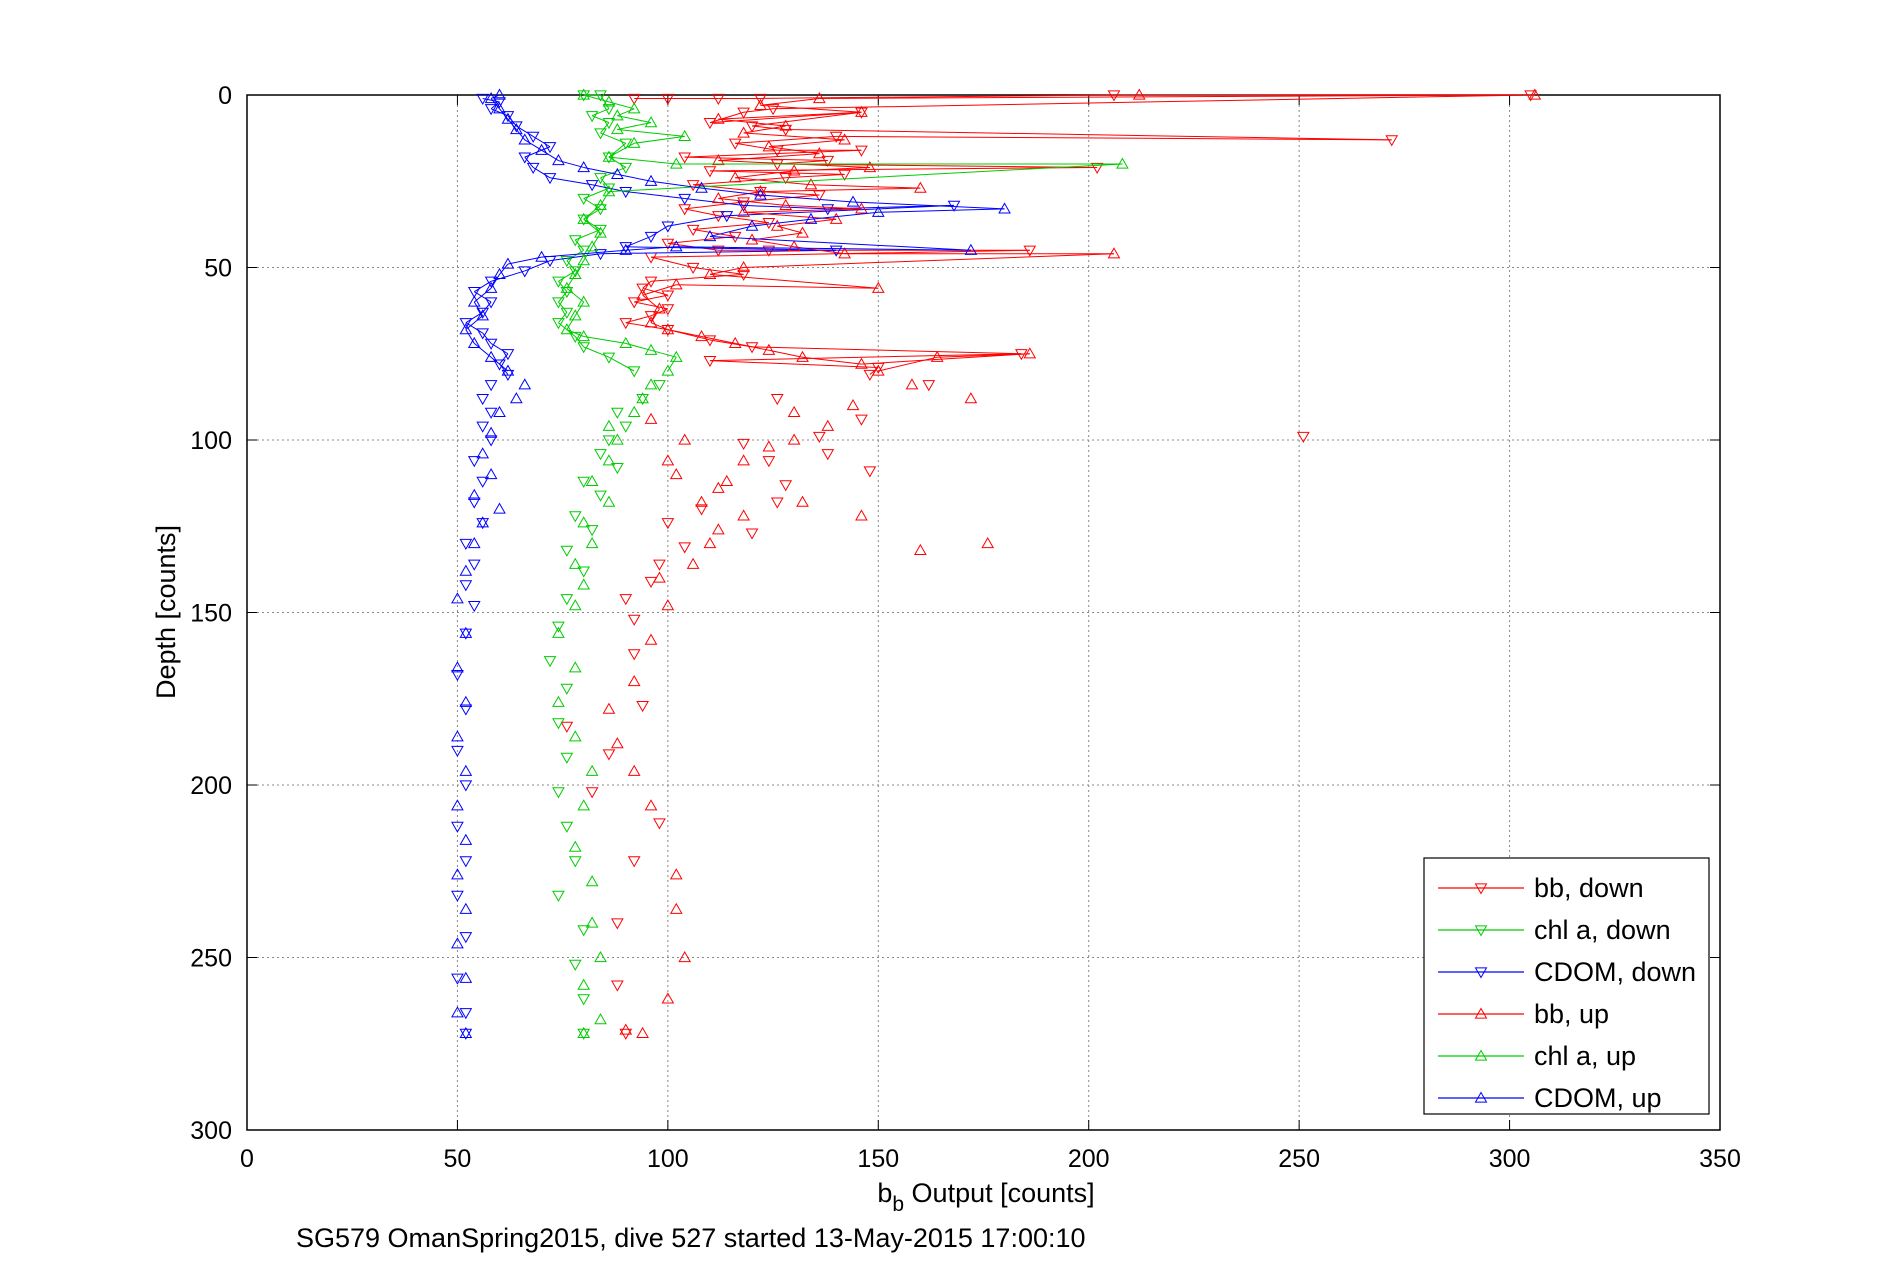 Image resolution: width=1891 pixels, height=1262 pixels. Describe the element at coordinates (1550, 1098) in the screenshot. I see `legend-entry: CDOM, up` at that location.